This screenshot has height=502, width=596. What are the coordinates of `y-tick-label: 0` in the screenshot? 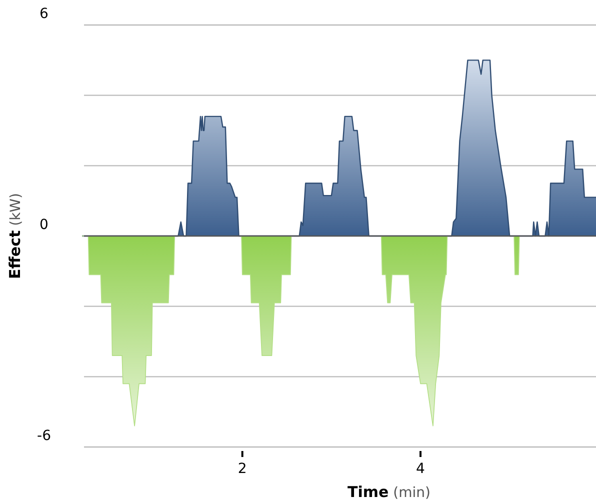 It's located at (44, 225).